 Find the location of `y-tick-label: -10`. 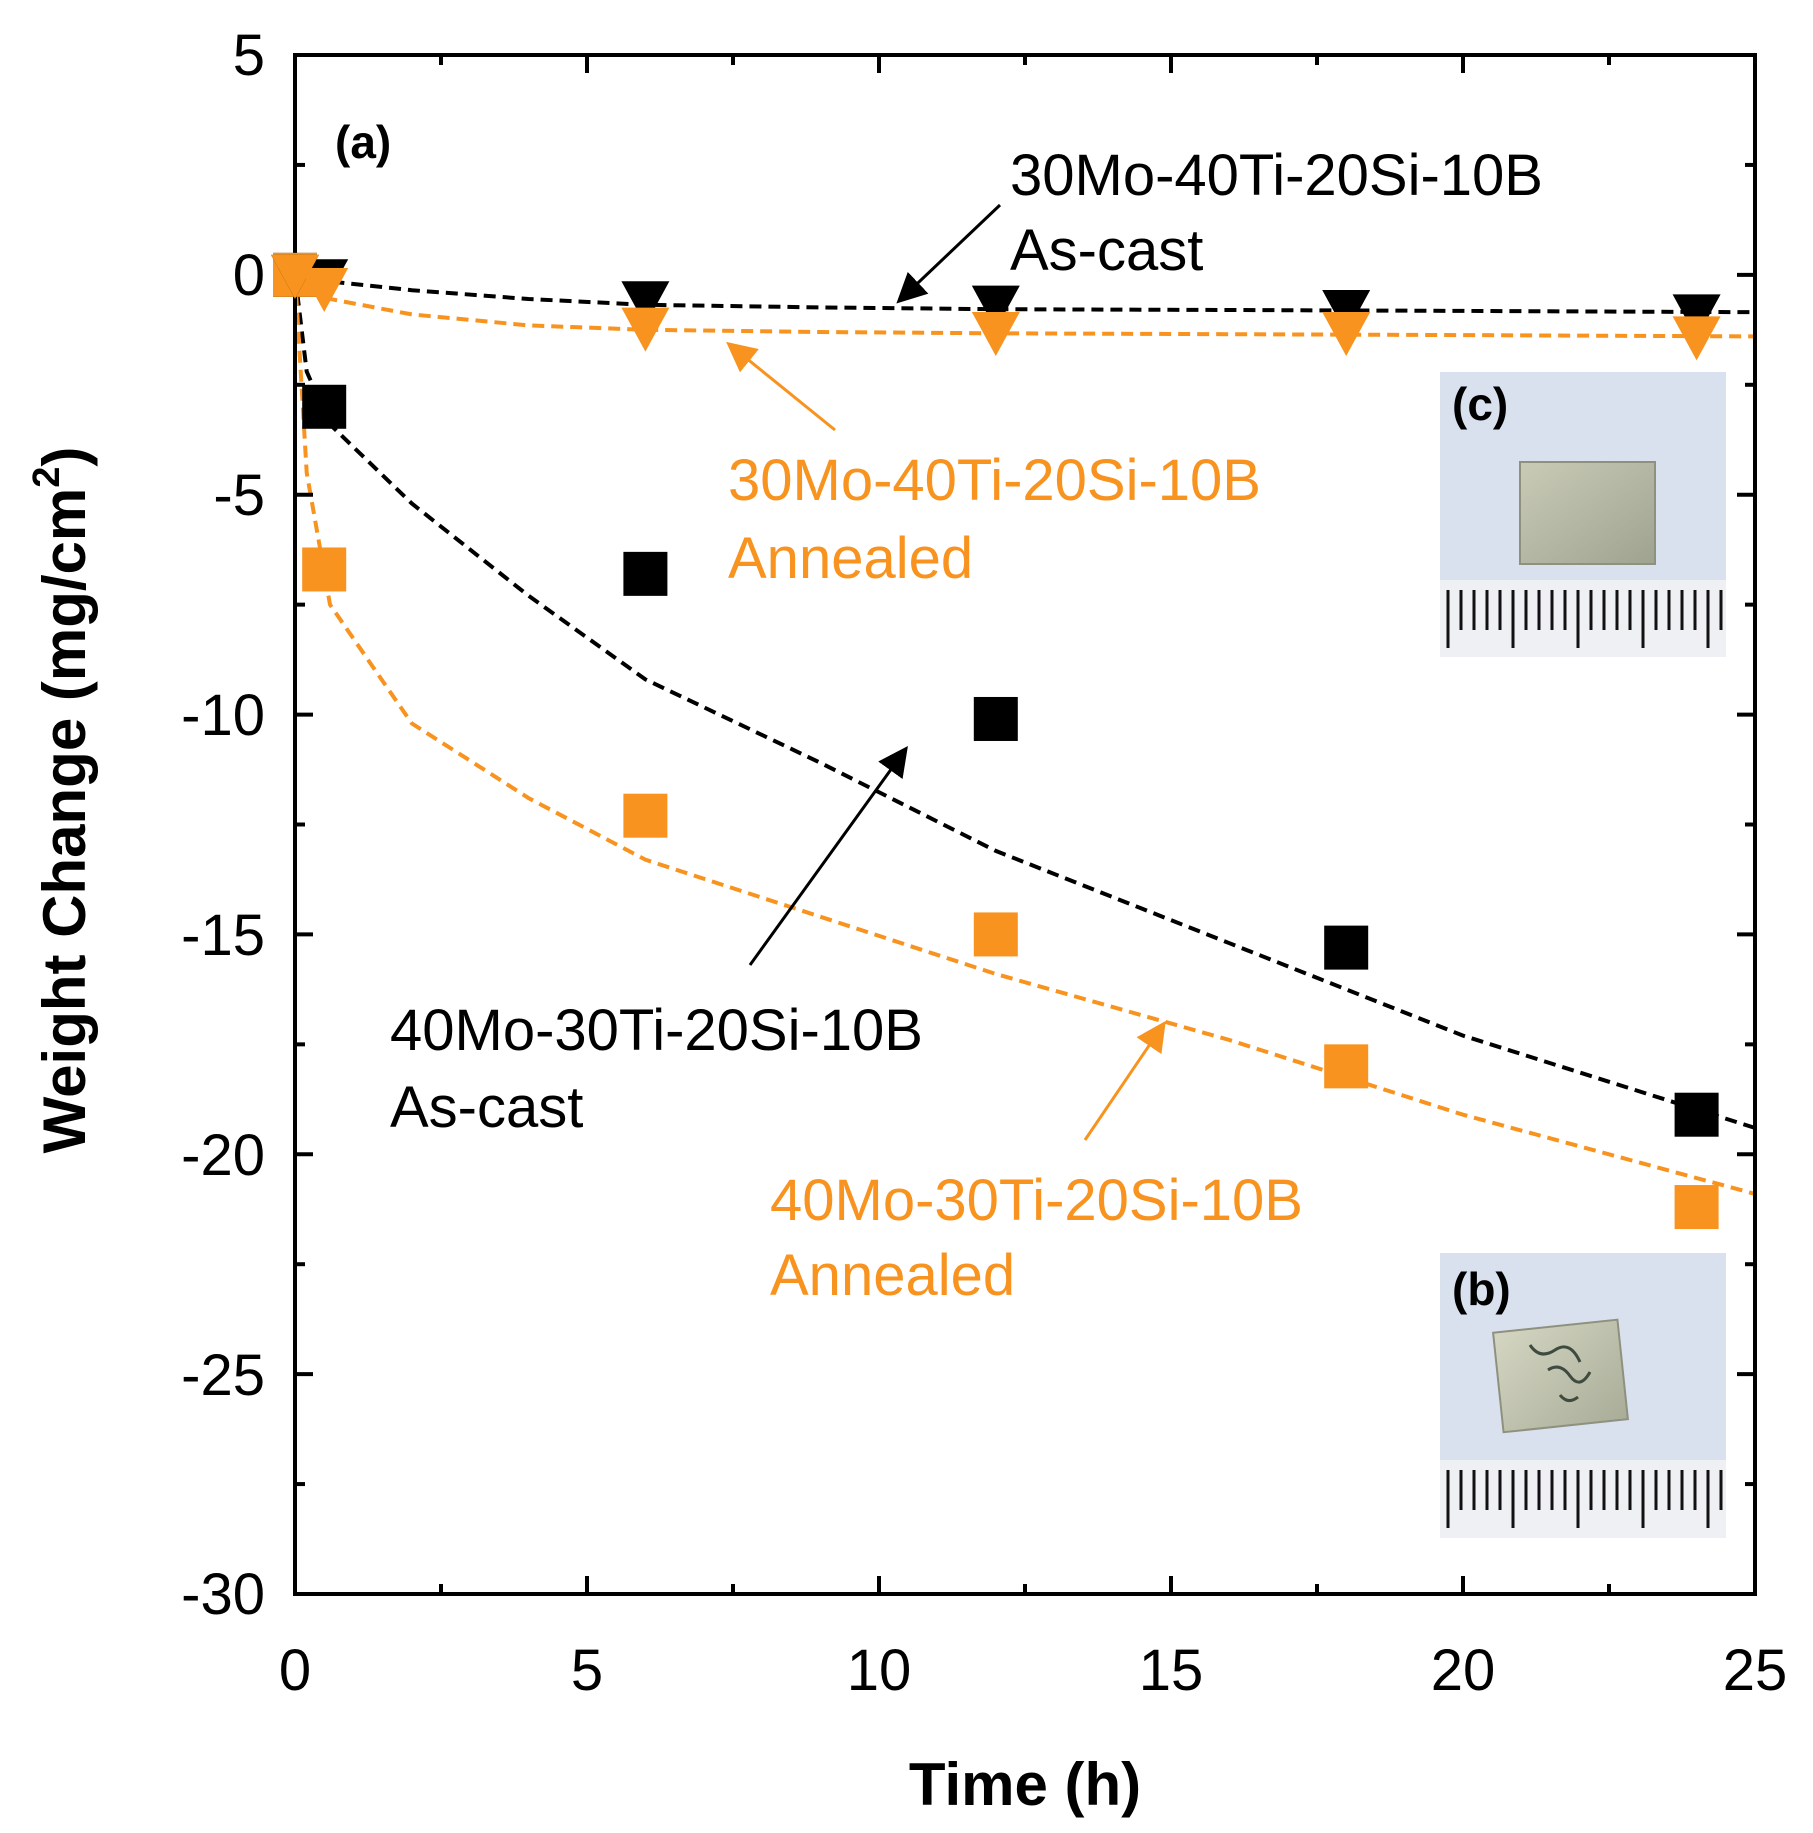

y-tick-label: -10 is located at coordinates (223, 715).